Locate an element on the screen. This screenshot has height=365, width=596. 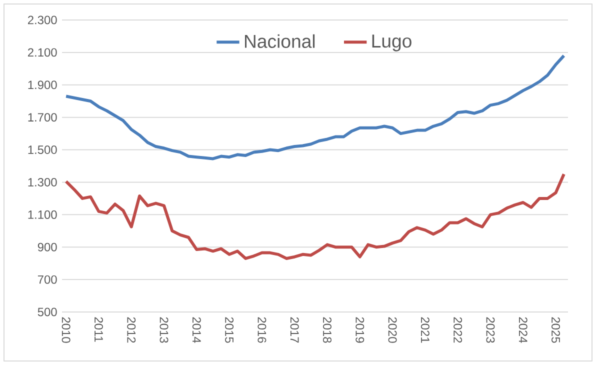
x-tick-label: 2017 is located at coordinates (294, 330).